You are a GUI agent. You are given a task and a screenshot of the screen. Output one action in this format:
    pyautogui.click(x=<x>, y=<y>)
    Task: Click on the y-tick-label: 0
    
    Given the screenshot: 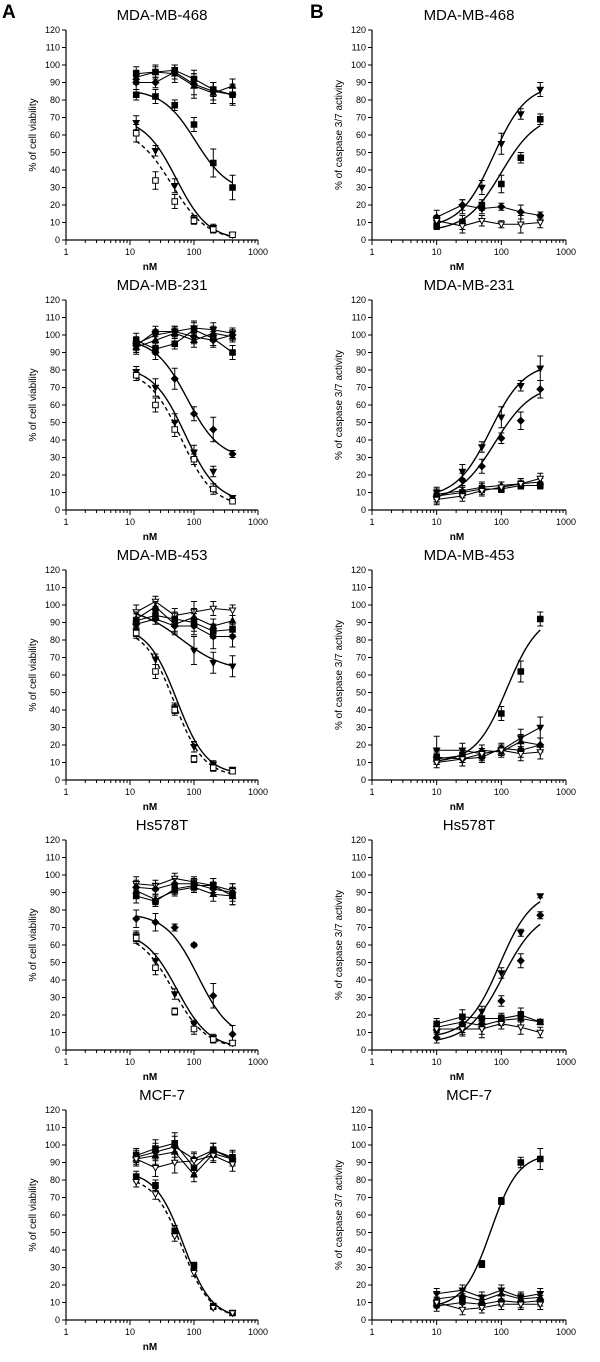 What is the action you would take?
    pyautogui.click(x=57, y=1050)
    